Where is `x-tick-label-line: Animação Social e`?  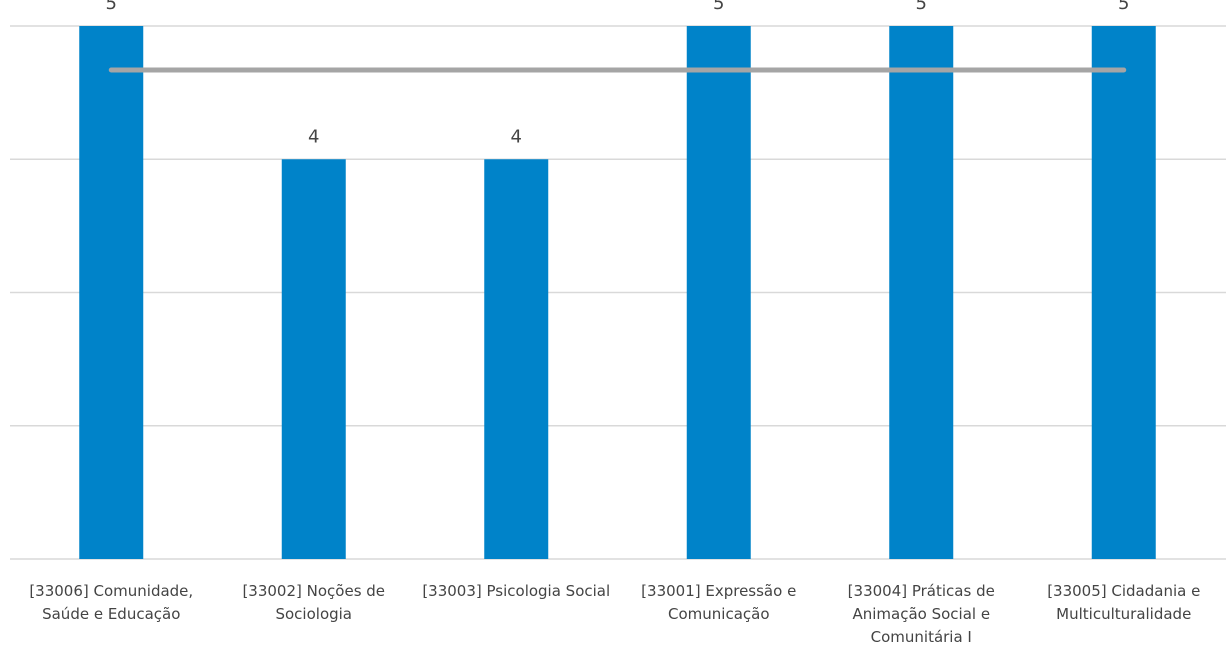
x-tick-label-line: Animação Social e is located at coordinates (921, 614).